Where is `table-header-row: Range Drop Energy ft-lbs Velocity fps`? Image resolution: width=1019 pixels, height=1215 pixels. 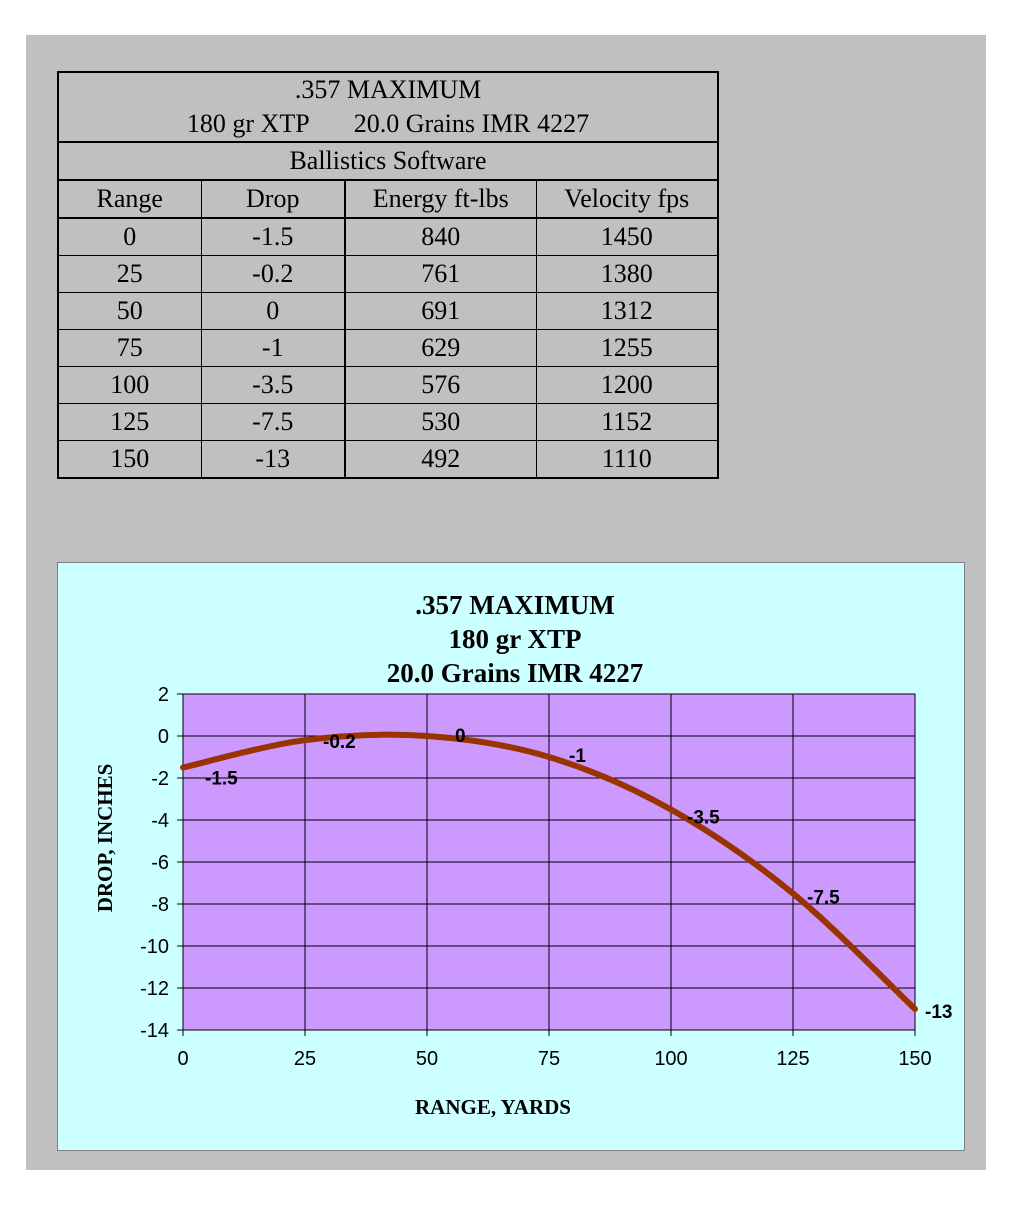
table-header-row: Range Drop Energy ft-lbs Velocity fps is located at coordinates (388, 199).